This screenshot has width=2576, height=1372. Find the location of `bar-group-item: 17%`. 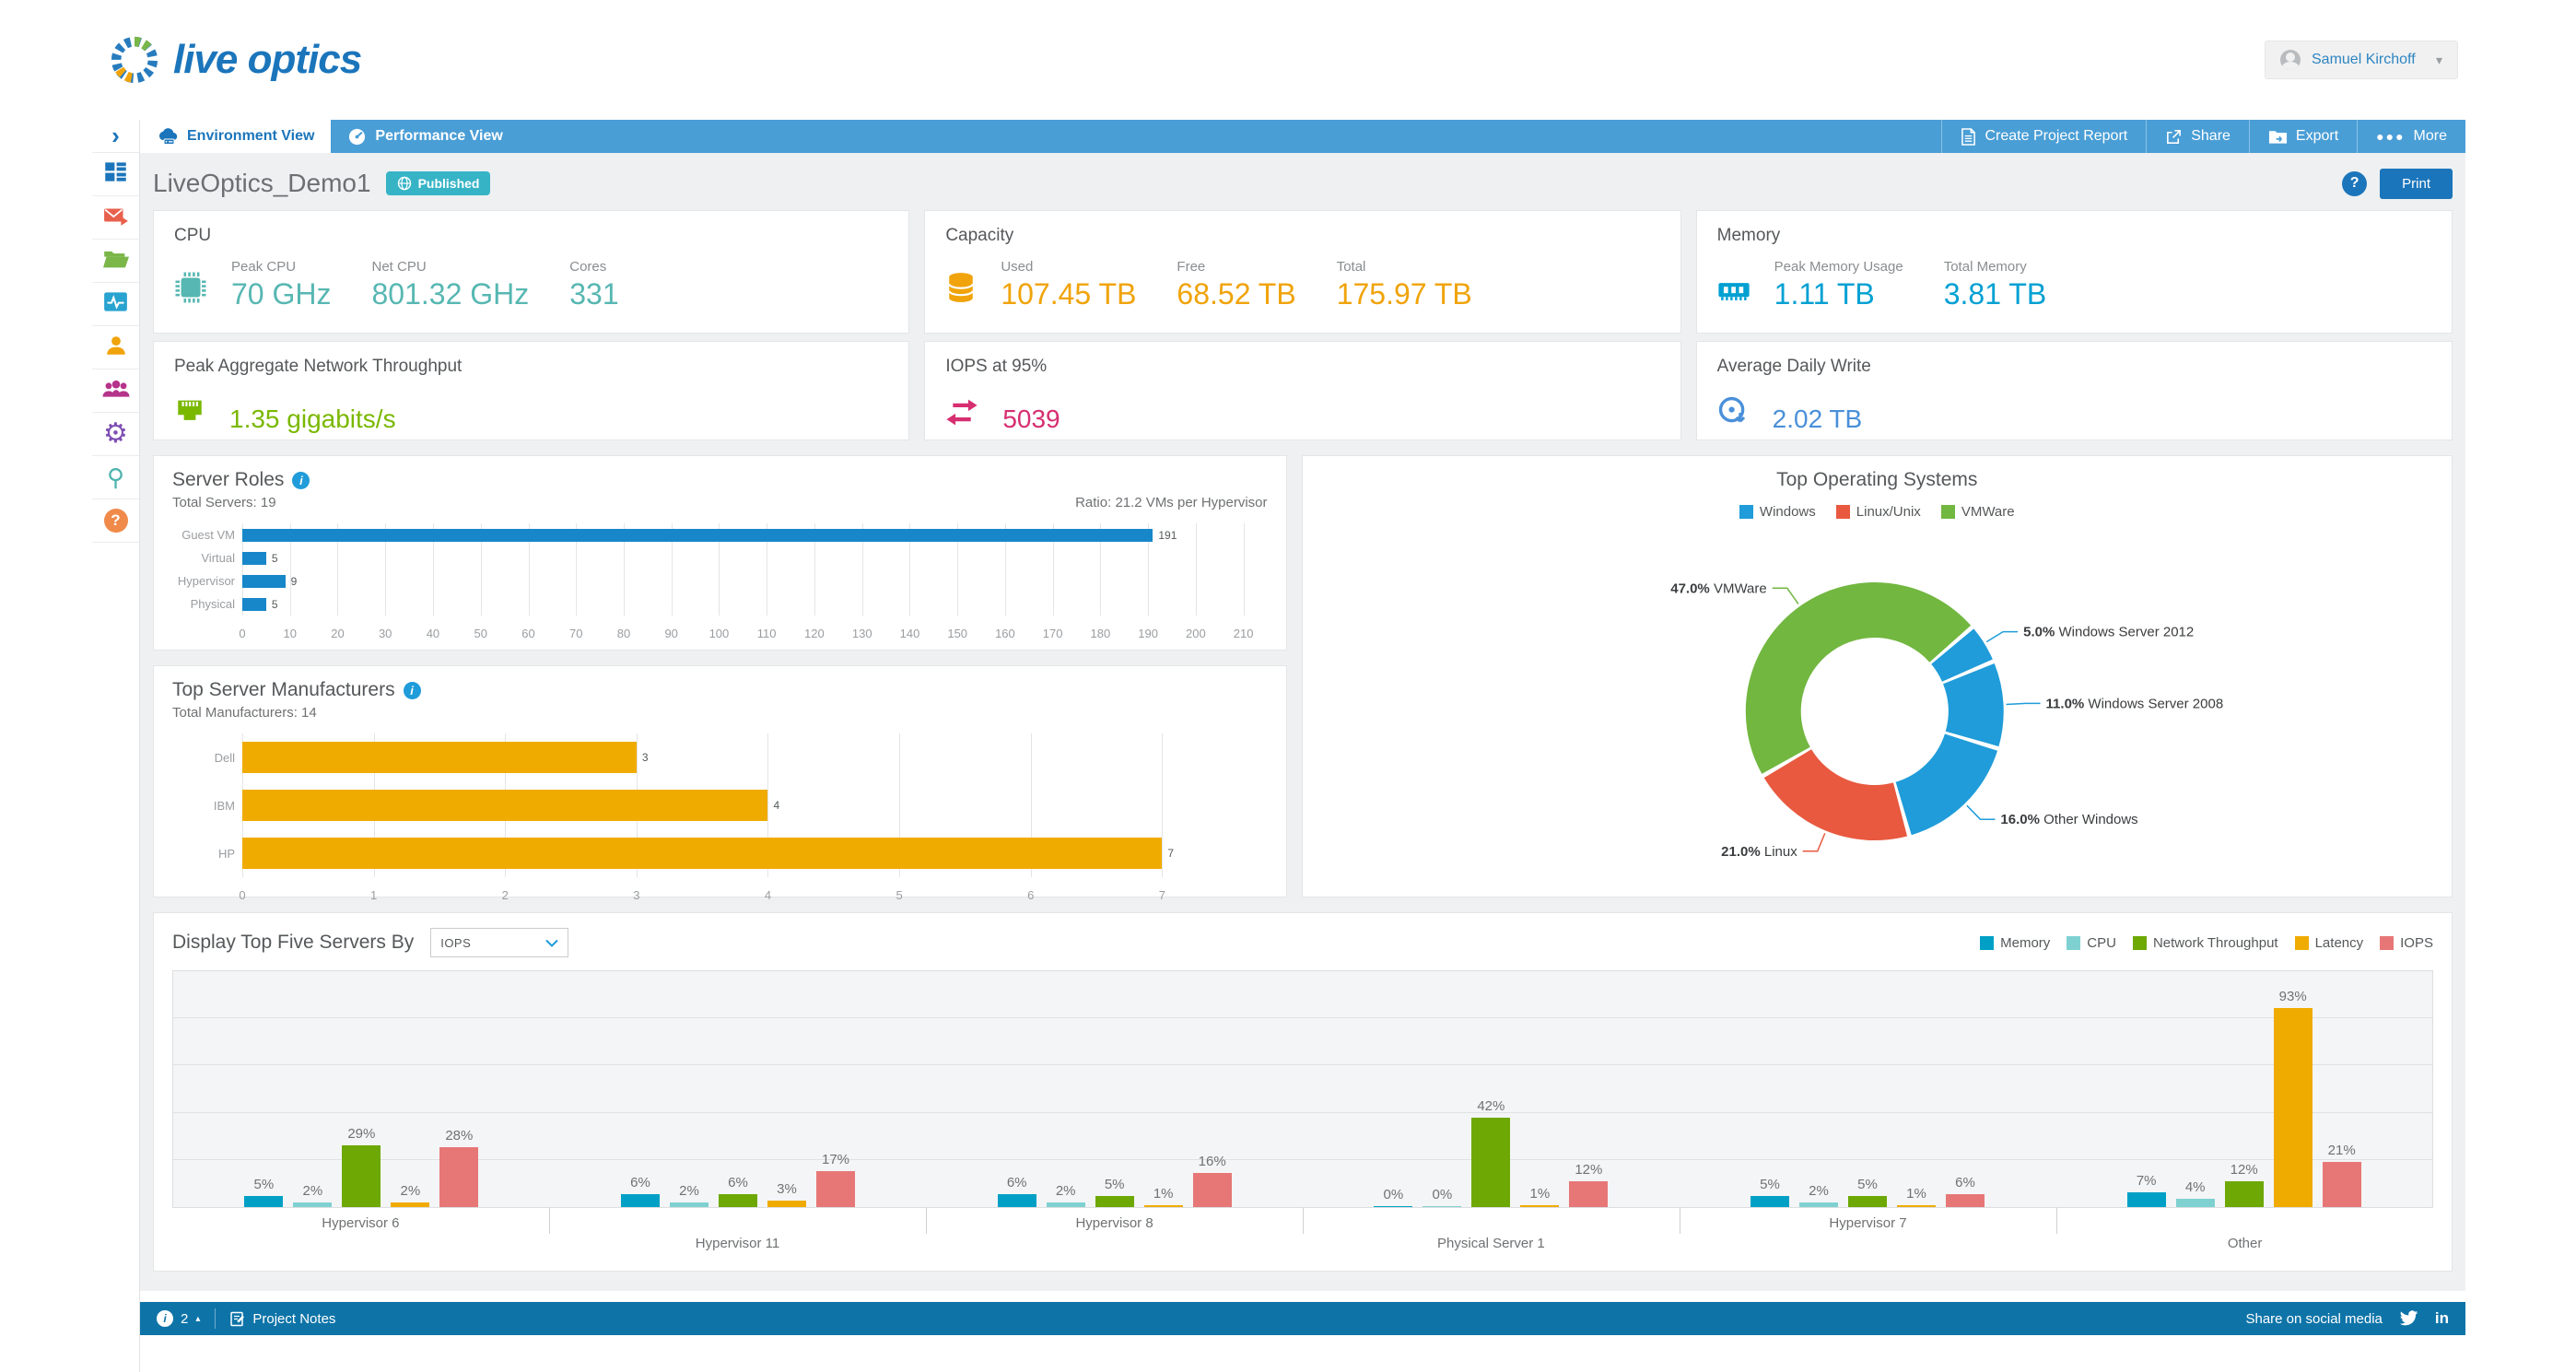

bar-group-item: 17% is located at coordinates (835, 1179).